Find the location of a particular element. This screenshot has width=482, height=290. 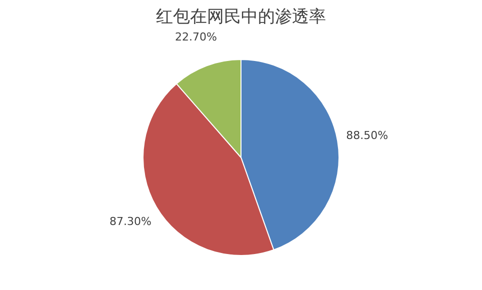

data-label: 22.70% is located at coordinates (196, 37).